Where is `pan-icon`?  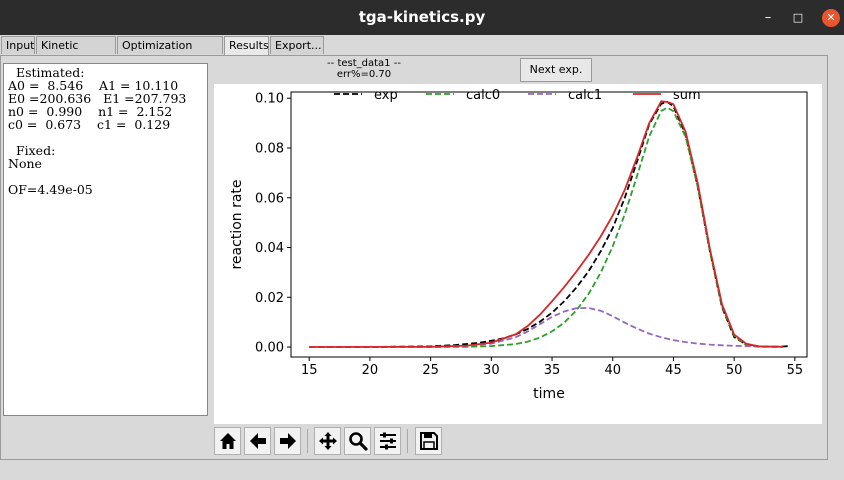 pan-icon is located at coordinates (327, 441).